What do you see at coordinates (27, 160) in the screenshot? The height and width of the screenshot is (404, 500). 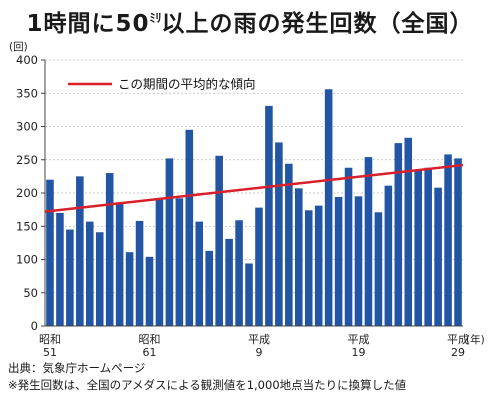 I see `y-tick-label: 250` at bounding box center [27, 160].